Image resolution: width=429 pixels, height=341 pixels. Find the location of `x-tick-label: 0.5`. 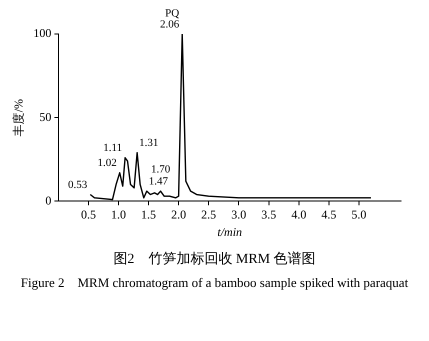

x-tick-label: 0.5 is located at coordinates (88, 215).